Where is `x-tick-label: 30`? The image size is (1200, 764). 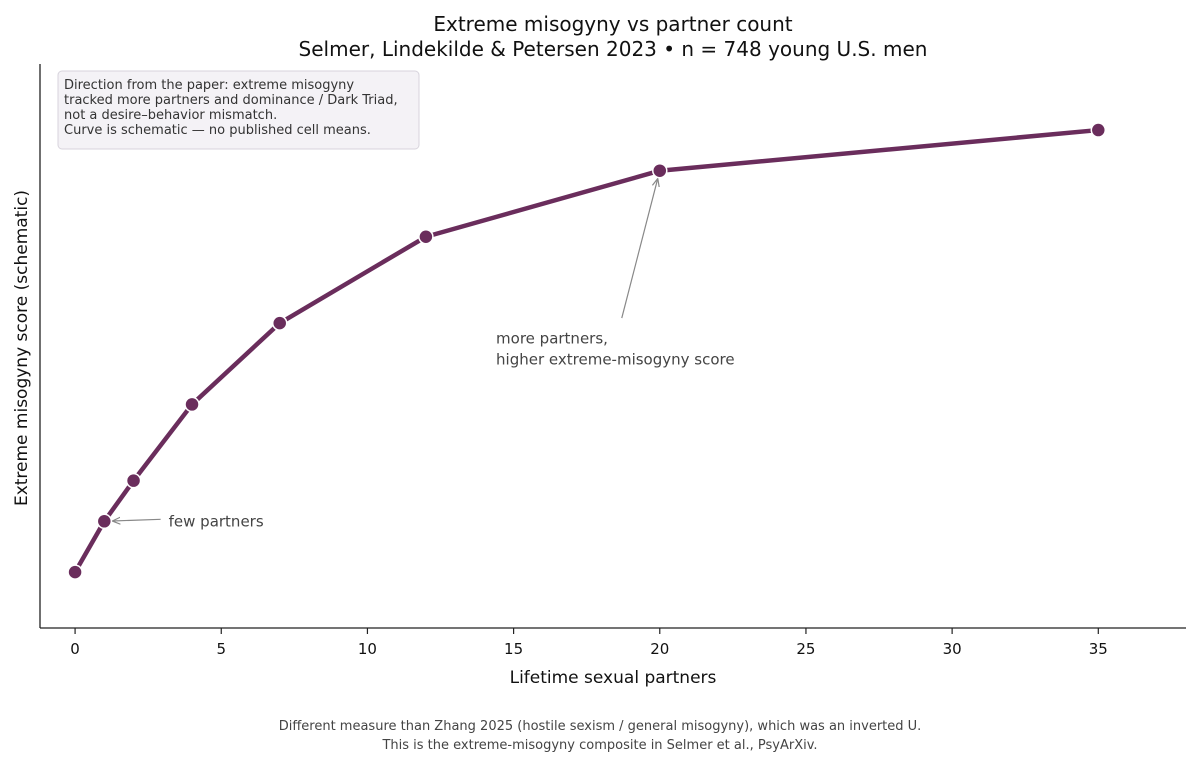 x-tick-label: 30 is located at coordinates (952, 649).